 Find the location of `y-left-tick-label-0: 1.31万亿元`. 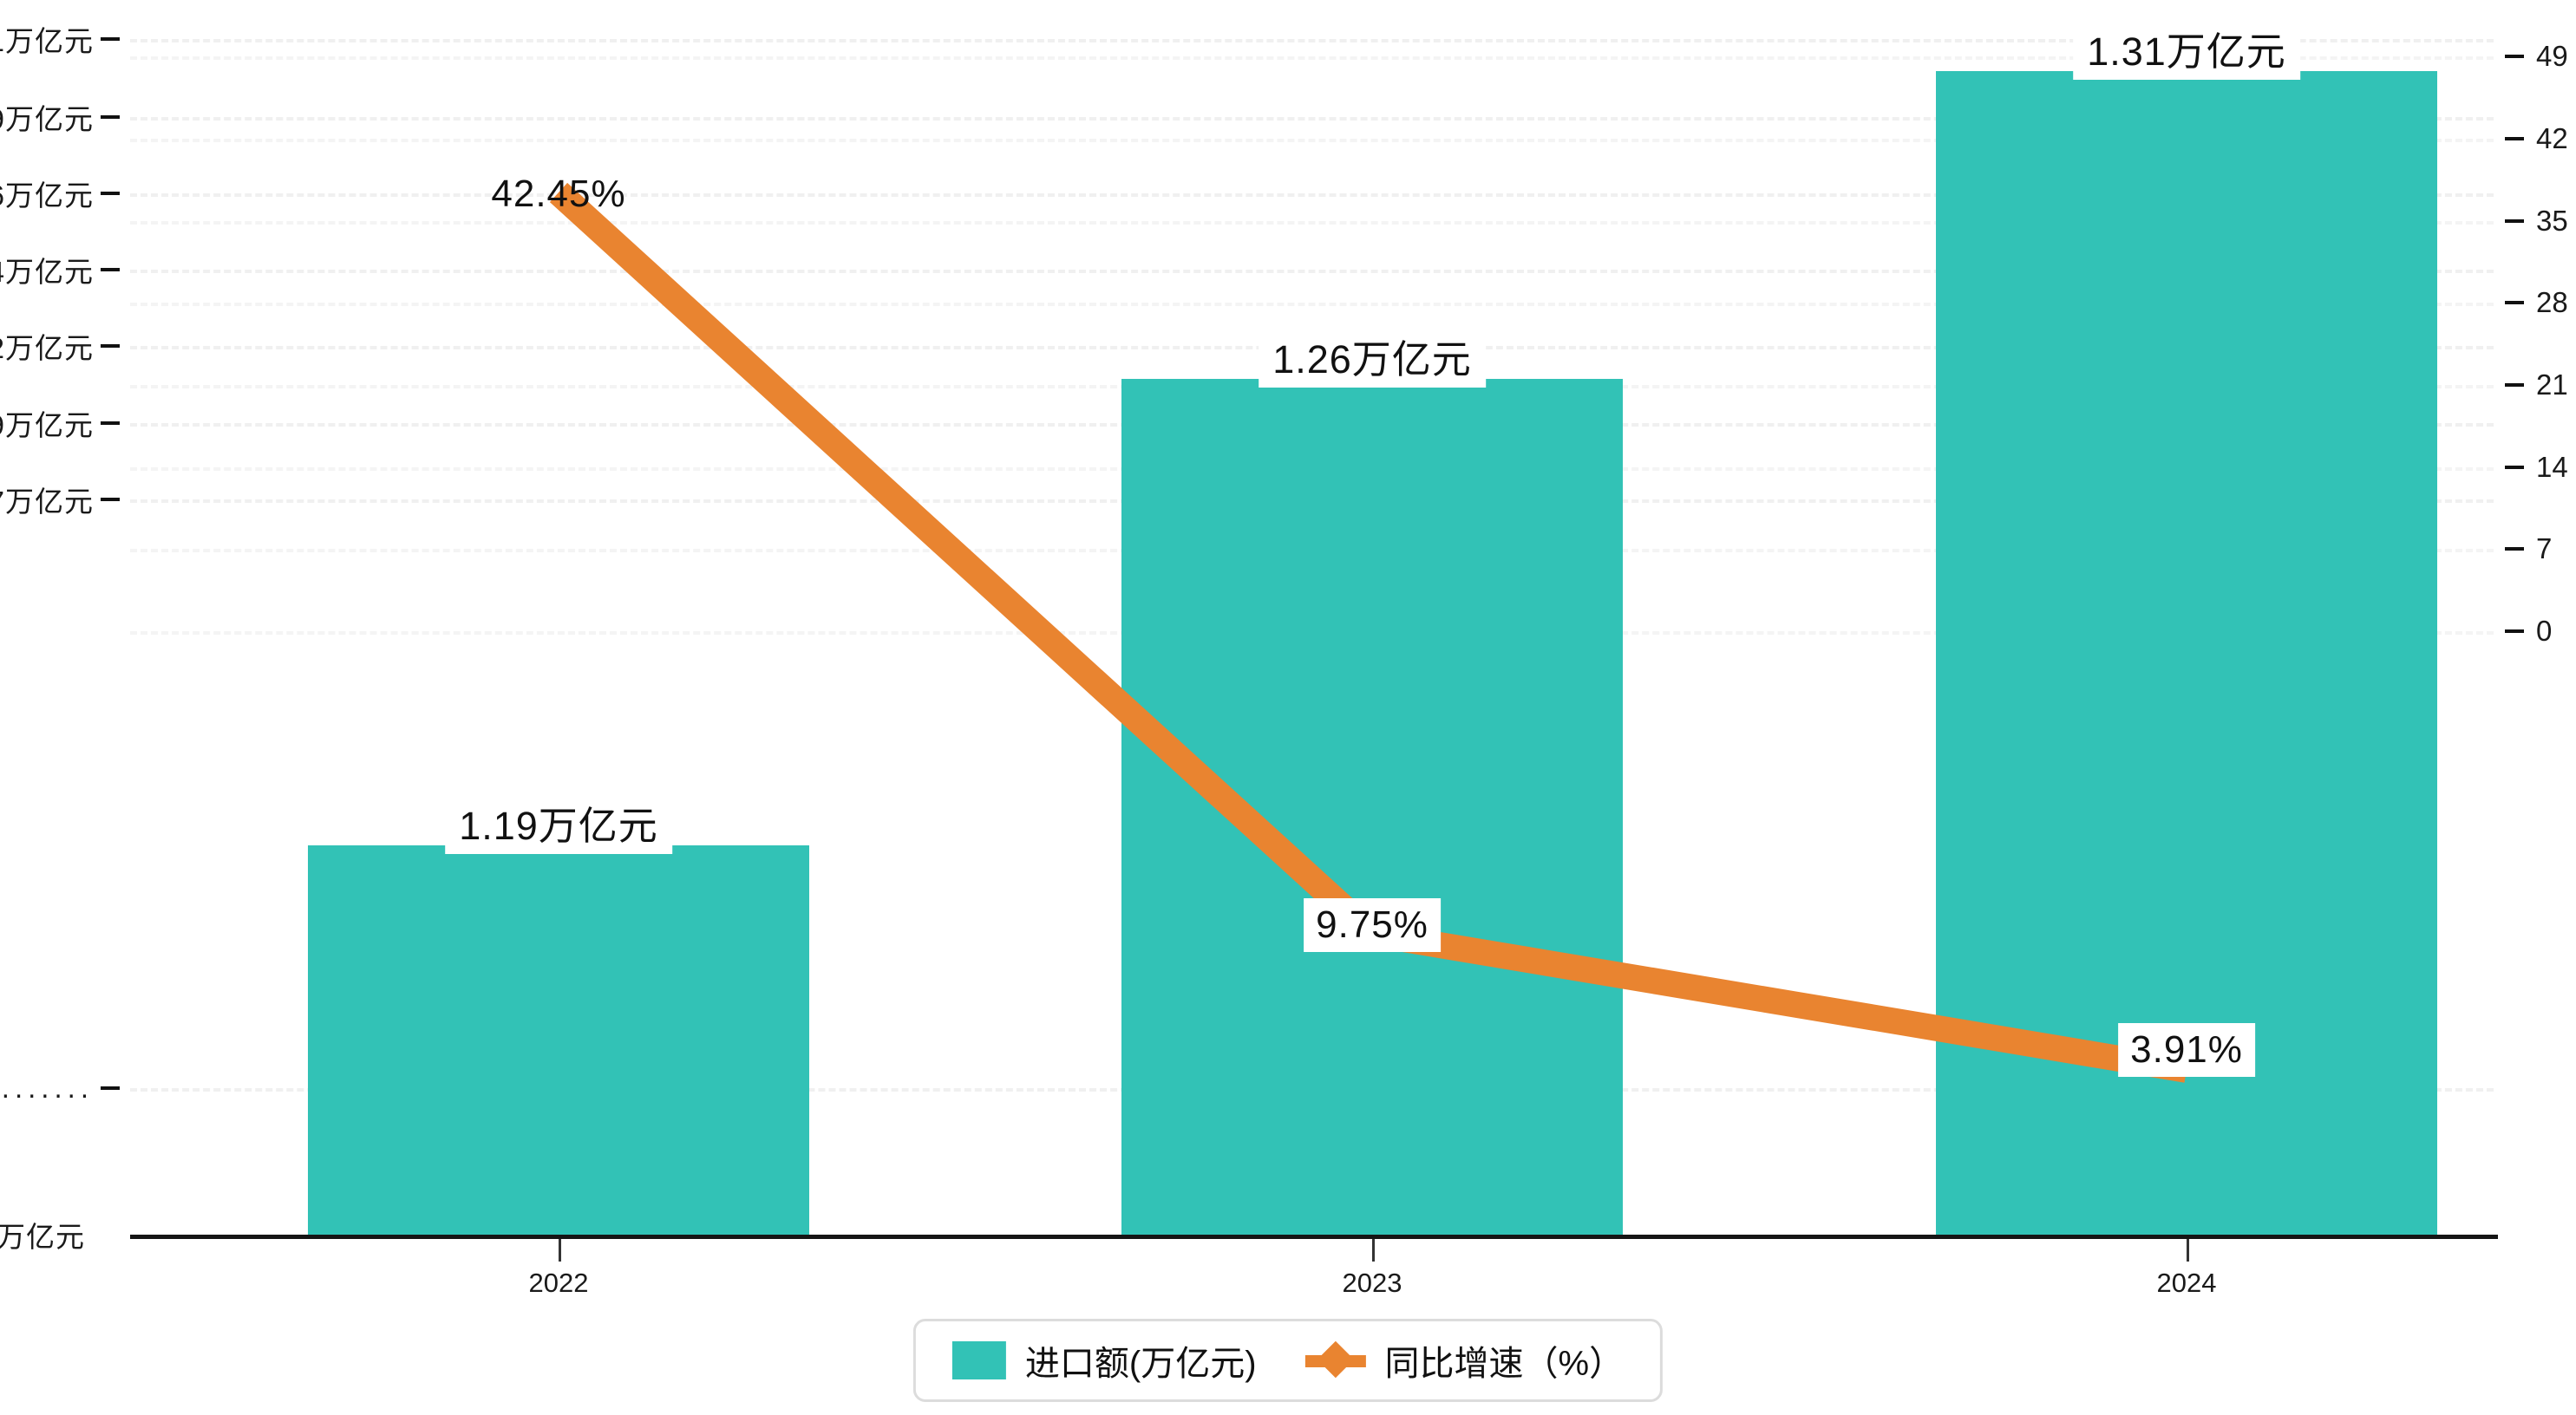

y-left-tick-label-0: 1.31万亿元 is located at coordinates (47, 41).